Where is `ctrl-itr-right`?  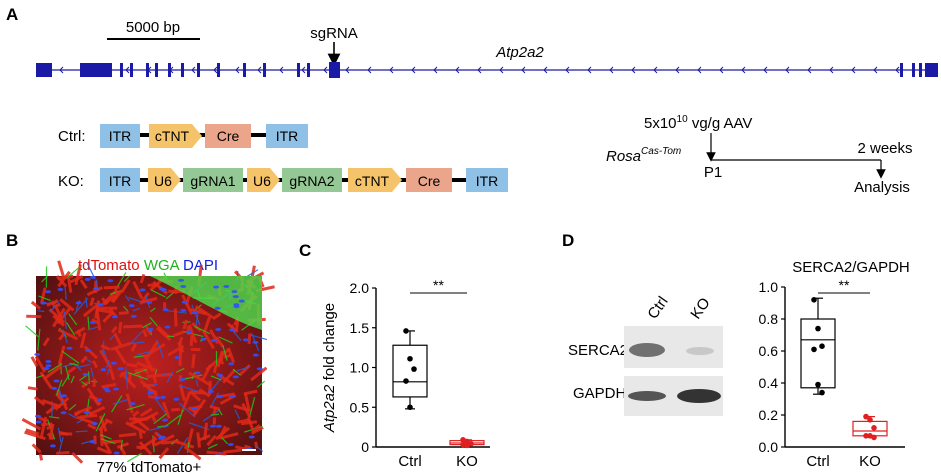
ctrl-itr-right is located at coordinates (287, 136).